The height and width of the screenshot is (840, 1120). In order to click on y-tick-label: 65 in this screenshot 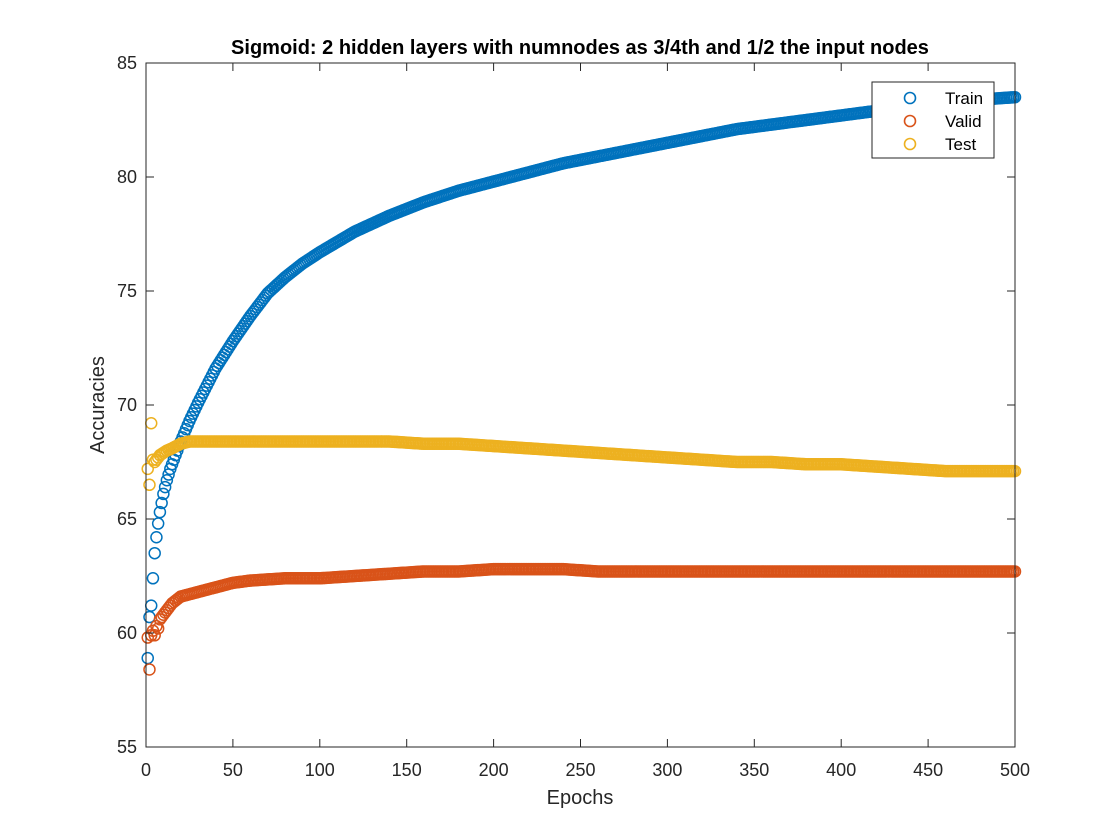, I will do `click(127, 519)`.